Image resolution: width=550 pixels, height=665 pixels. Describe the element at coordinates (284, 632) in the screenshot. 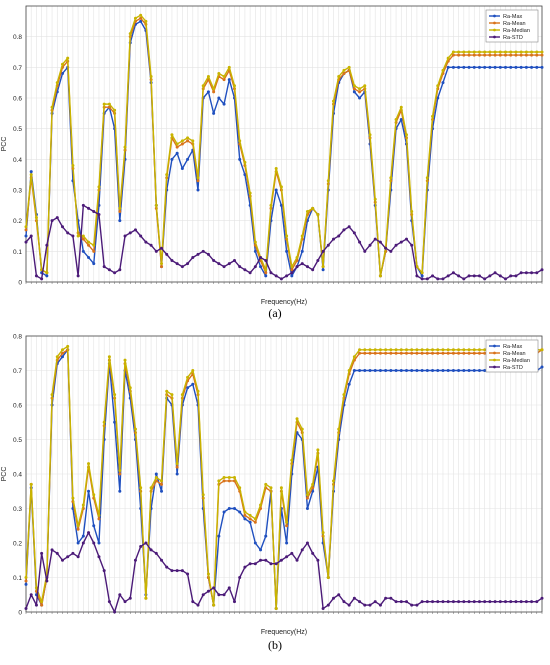

I see `x-axis-label: Frequency(Hz)` at that location.